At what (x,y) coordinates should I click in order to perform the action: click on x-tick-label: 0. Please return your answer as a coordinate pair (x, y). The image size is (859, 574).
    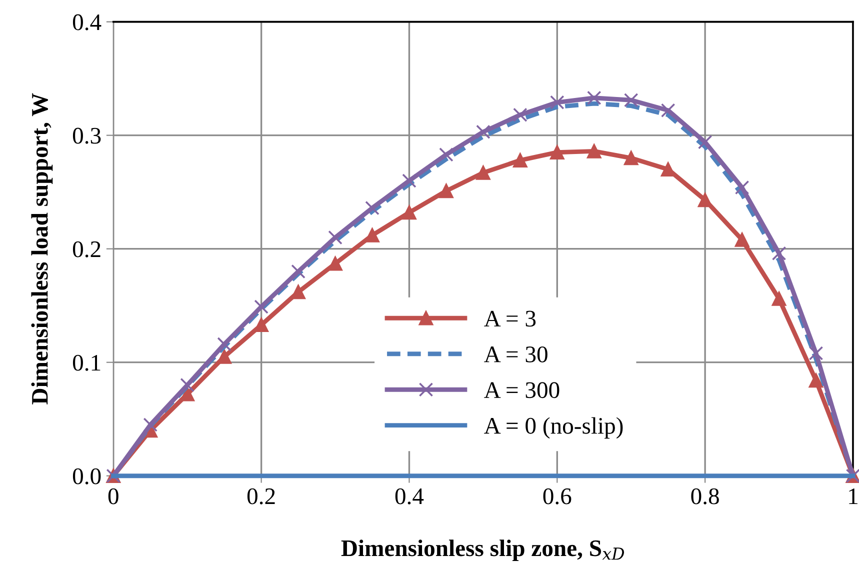
    Looking at the image, I should click on (113, 496).